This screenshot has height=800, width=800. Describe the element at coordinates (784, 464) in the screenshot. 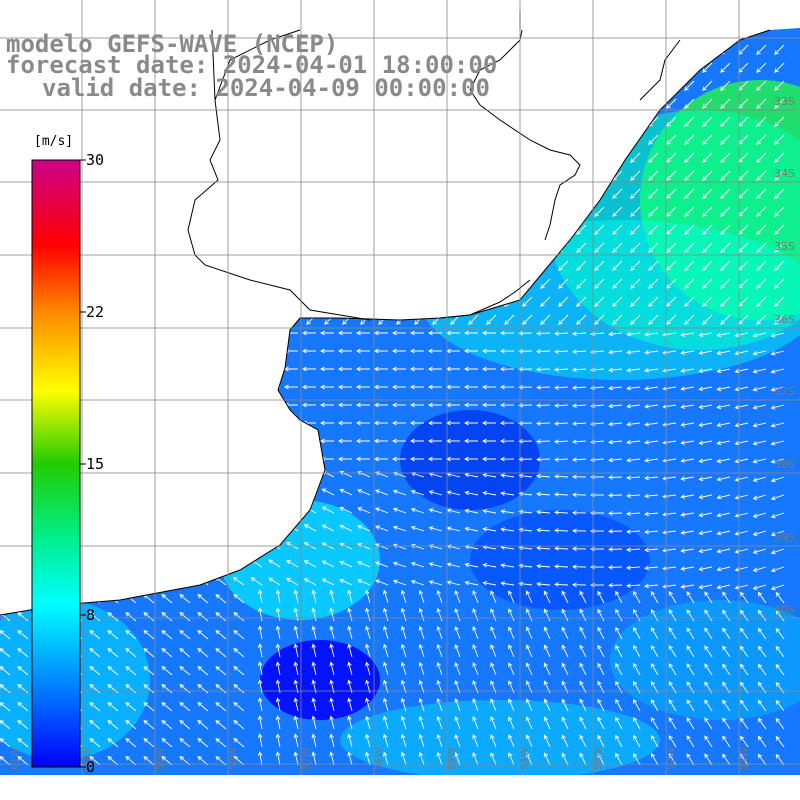

I see `latitude-label: 38S` at that location.